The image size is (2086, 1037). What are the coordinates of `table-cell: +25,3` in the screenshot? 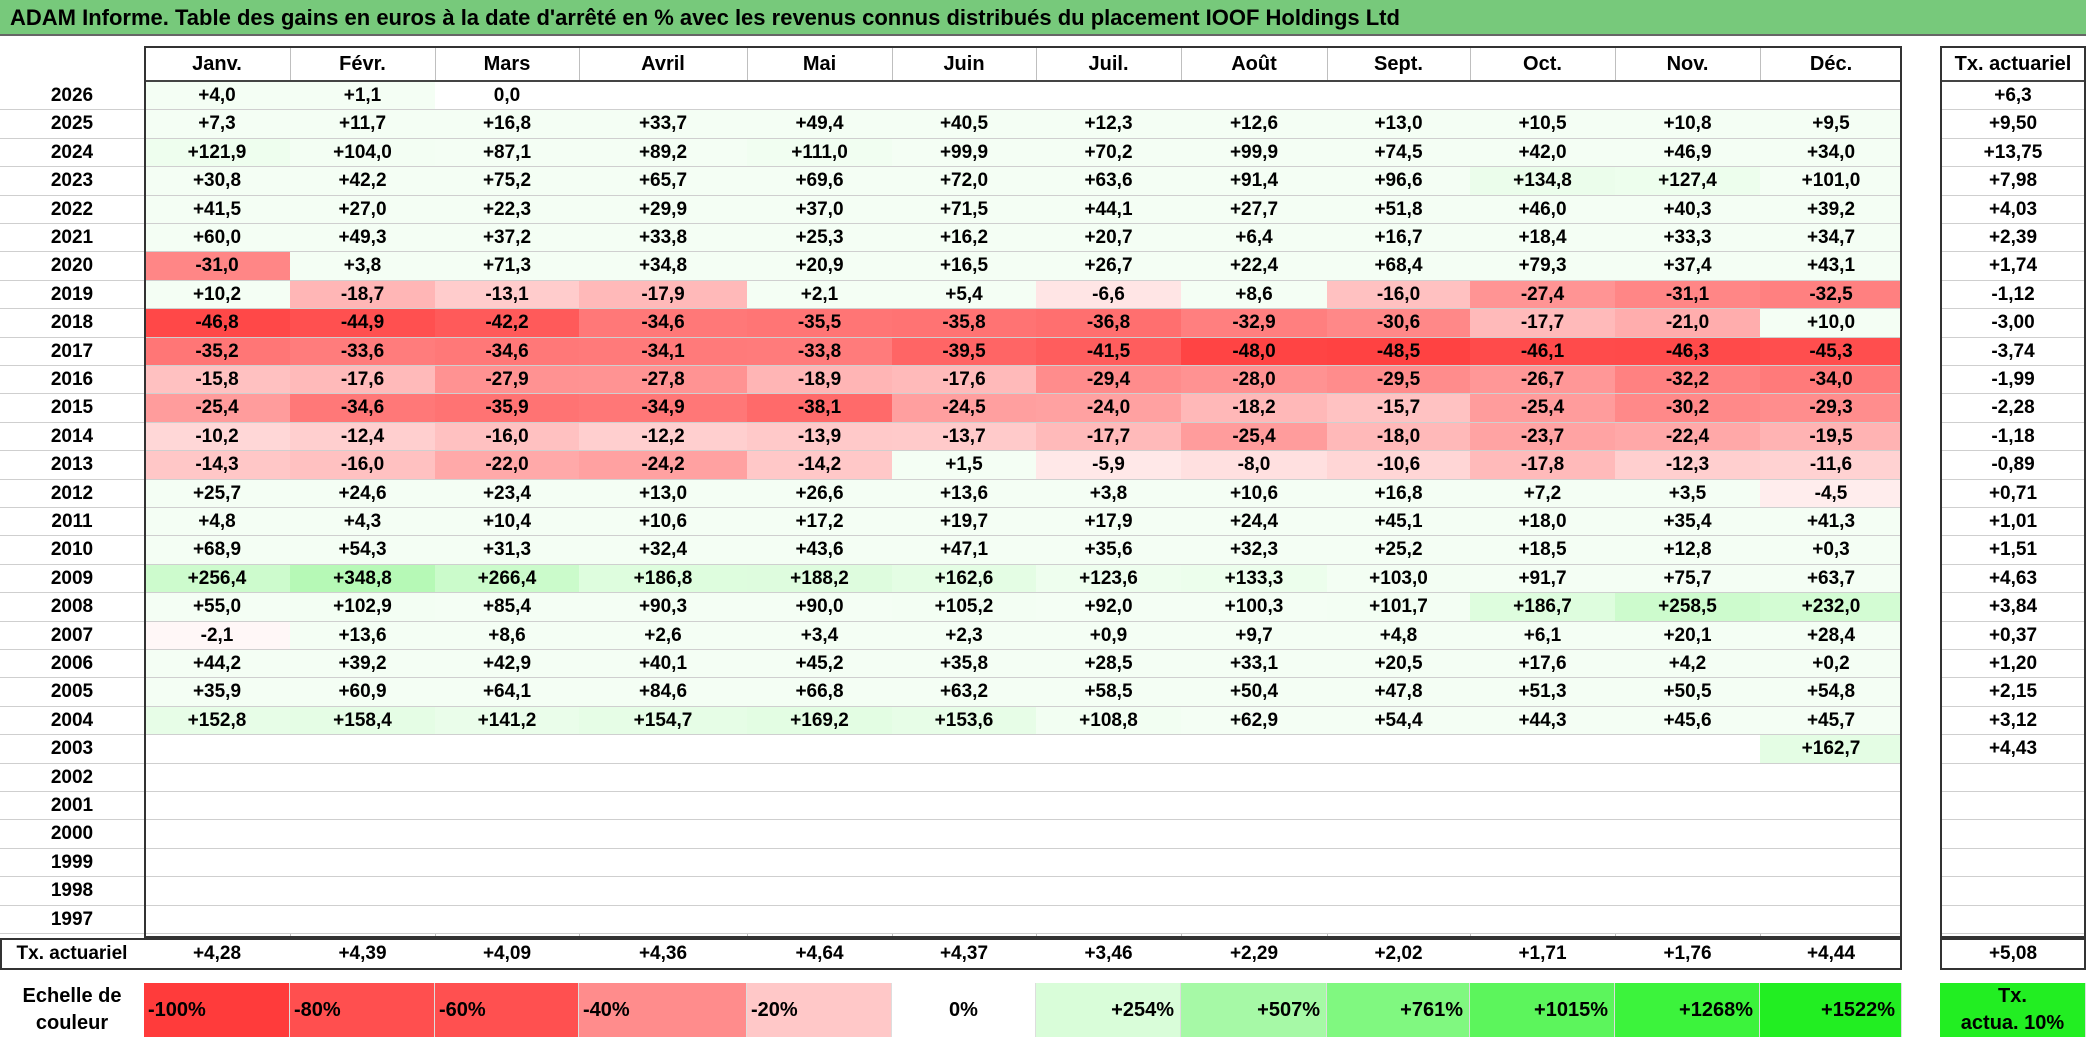 It's located at (819, 238).